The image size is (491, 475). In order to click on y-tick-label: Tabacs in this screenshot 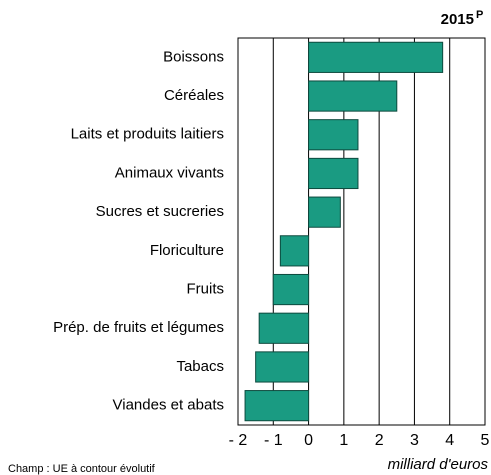, I will do `click(200, 366)`.